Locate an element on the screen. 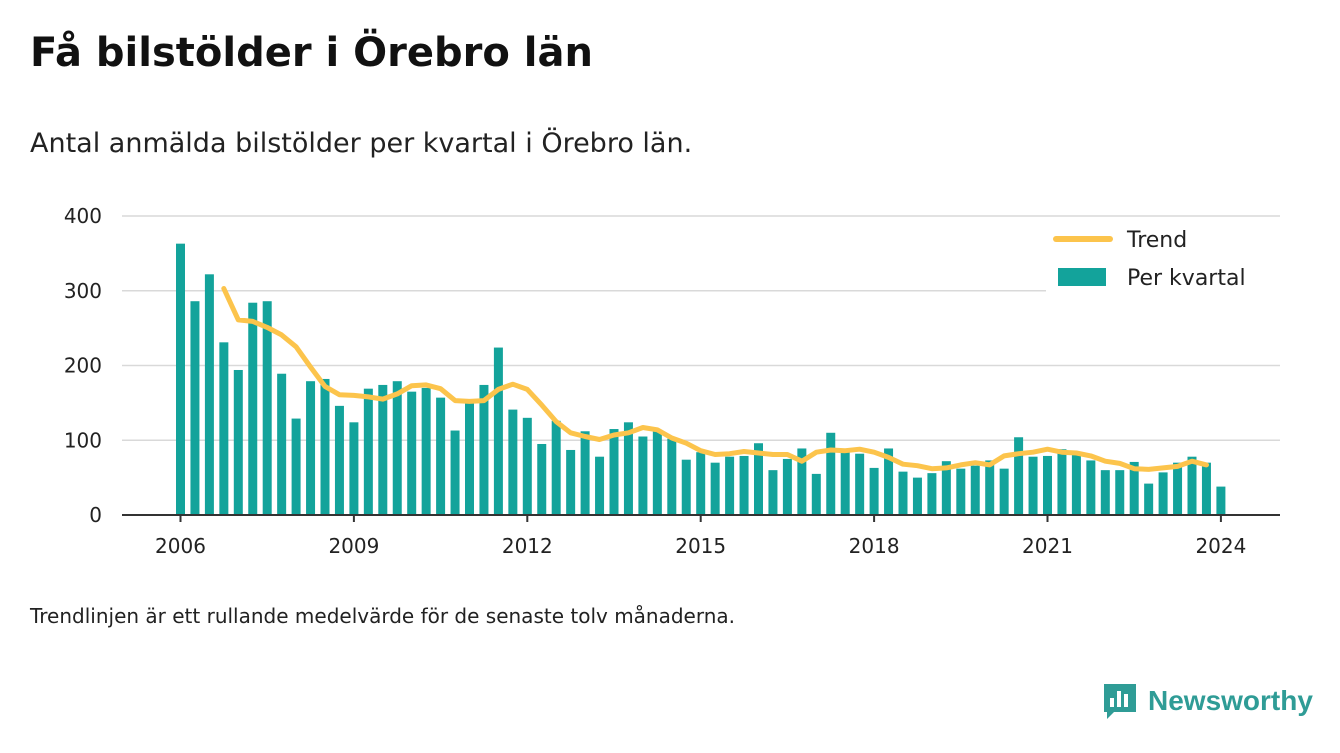 The height and width of the screenshot is (753, 1340). y-tick-label: 200 is located at coordinates (83, 366).